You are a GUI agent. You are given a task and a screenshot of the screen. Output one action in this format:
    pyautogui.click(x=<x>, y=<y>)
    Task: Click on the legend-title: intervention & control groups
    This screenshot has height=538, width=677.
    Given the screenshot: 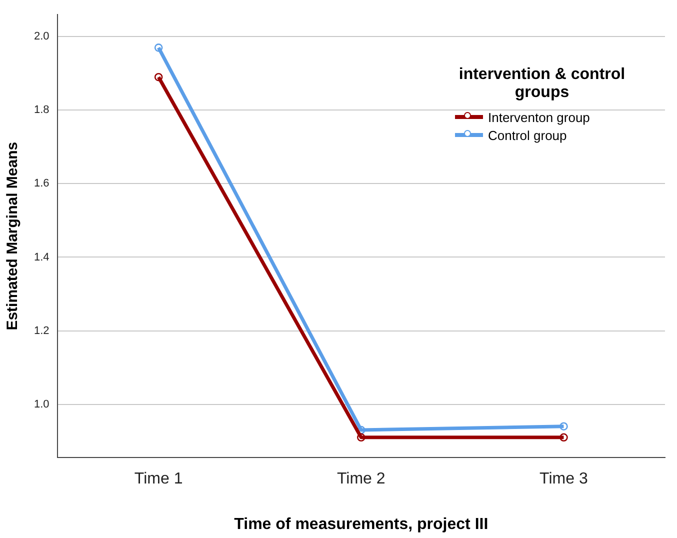 What is the action you would take?
    pyautogui.click(x=542, y=84)
    